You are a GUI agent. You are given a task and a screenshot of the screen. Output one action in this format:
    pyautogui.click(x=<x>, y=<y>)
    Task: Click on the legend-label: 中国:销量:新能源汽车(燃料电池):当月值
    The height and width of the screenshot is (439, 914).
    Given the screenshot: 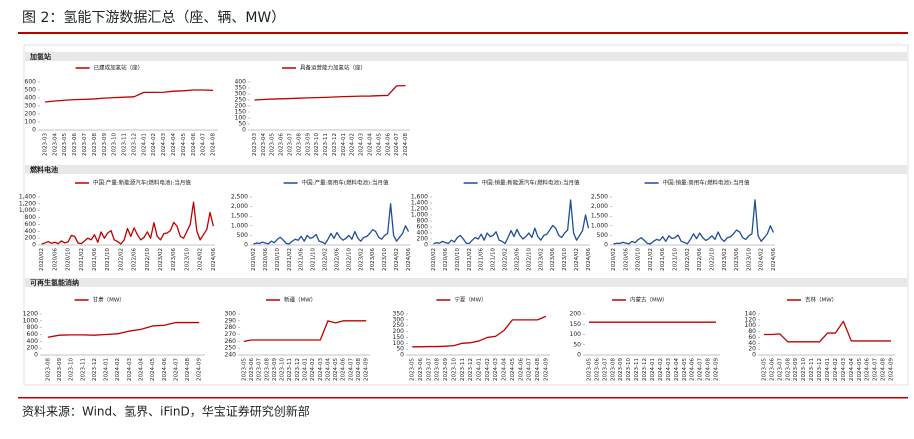 What is the action you would take?
    pyautogui.click(x=531, y=183)
    